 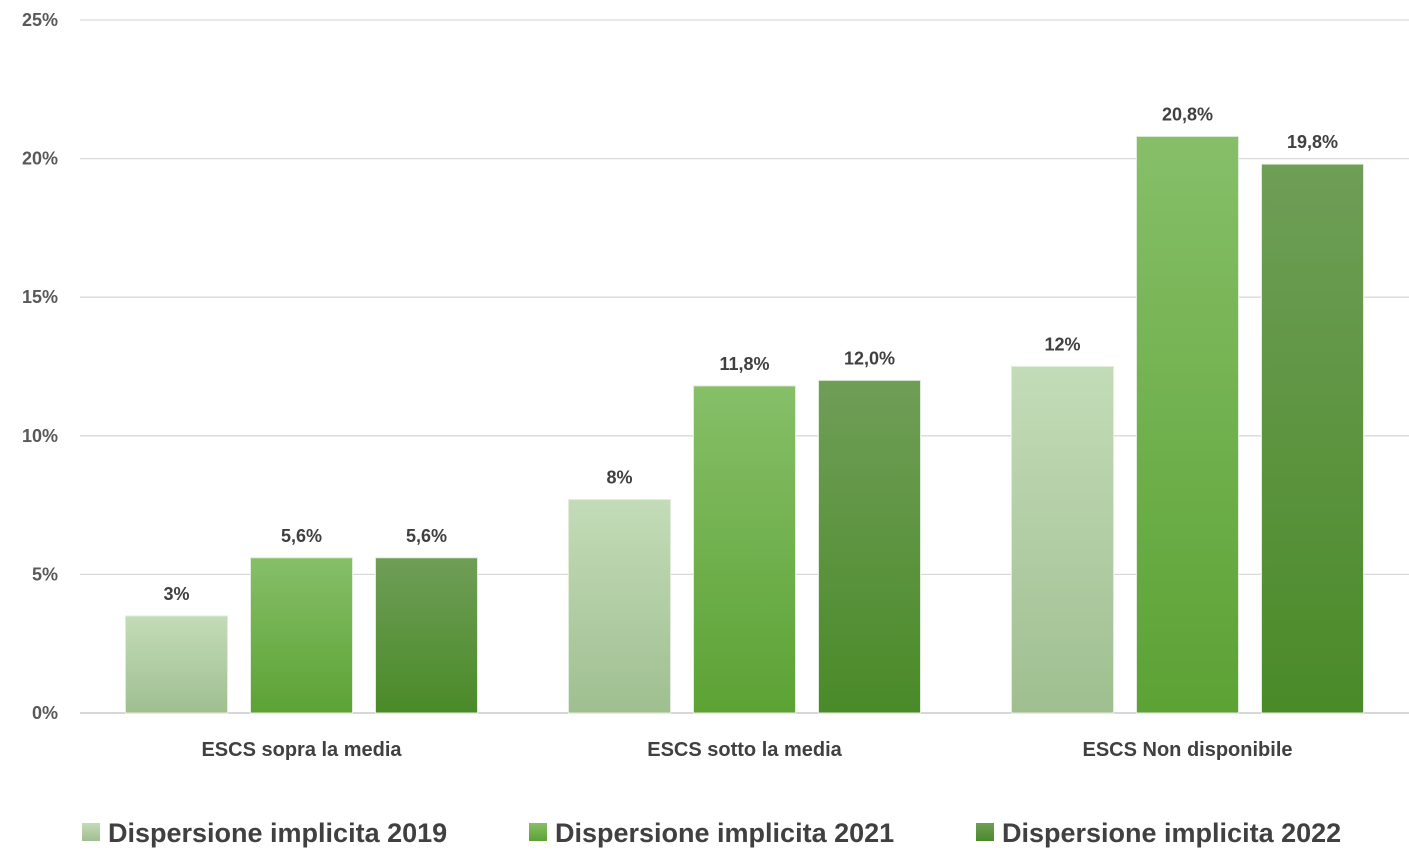 I want to click on data-label: 19,8%, so click(x=1312, y=142).